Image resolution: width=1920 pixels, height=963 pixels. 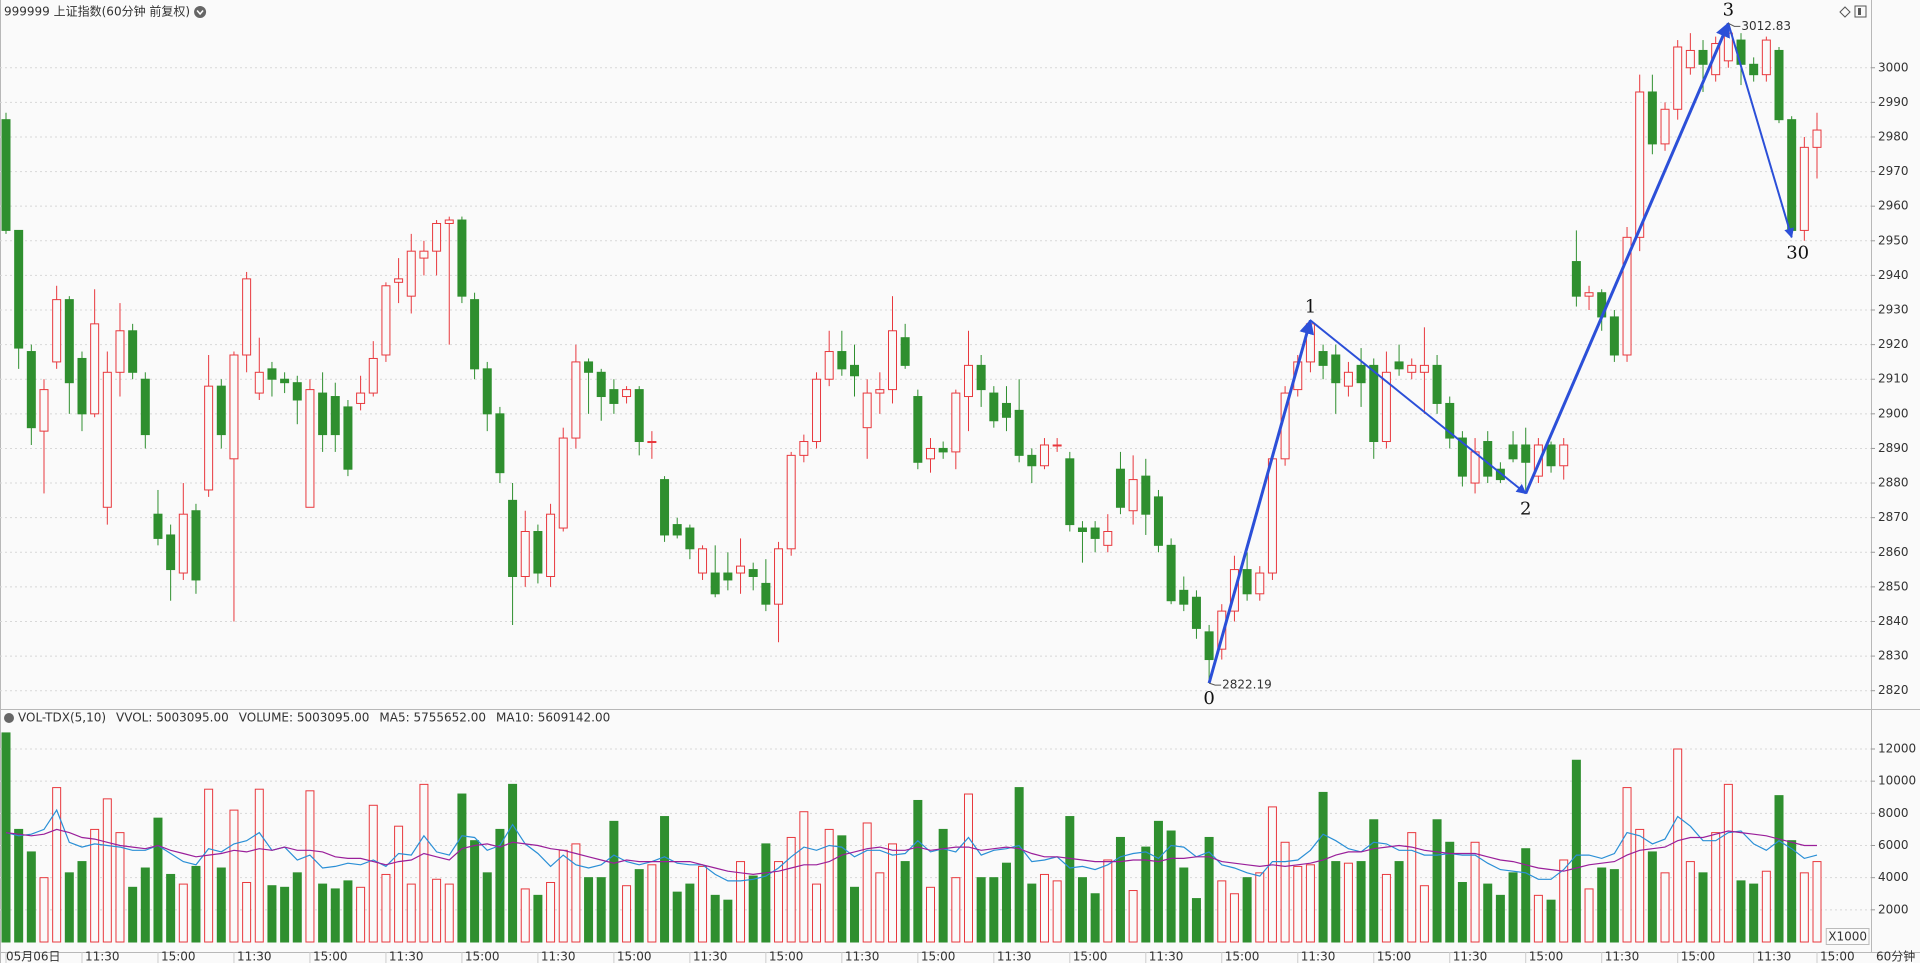 What do you see at coordinates (1766, 26) in the screenshot?
I see `price-label: 3012.83` at bounding box center [1766, 26].